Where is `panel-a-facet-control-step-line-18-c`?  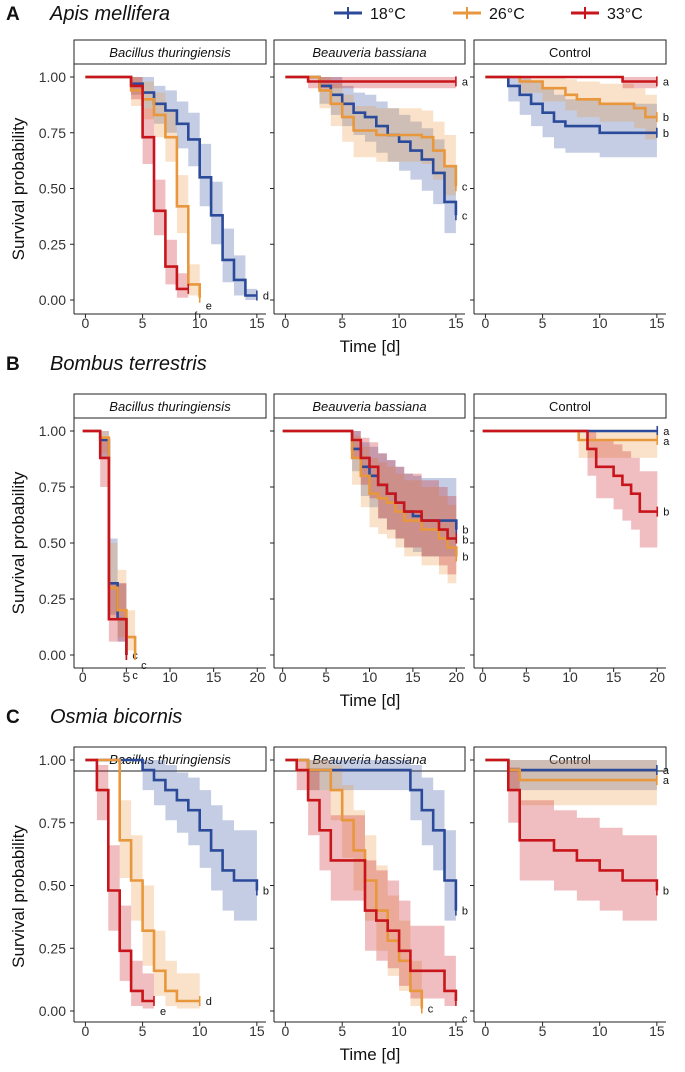
panel-a-facet-control-step-line-18-c is located at coordinates (571, 105).